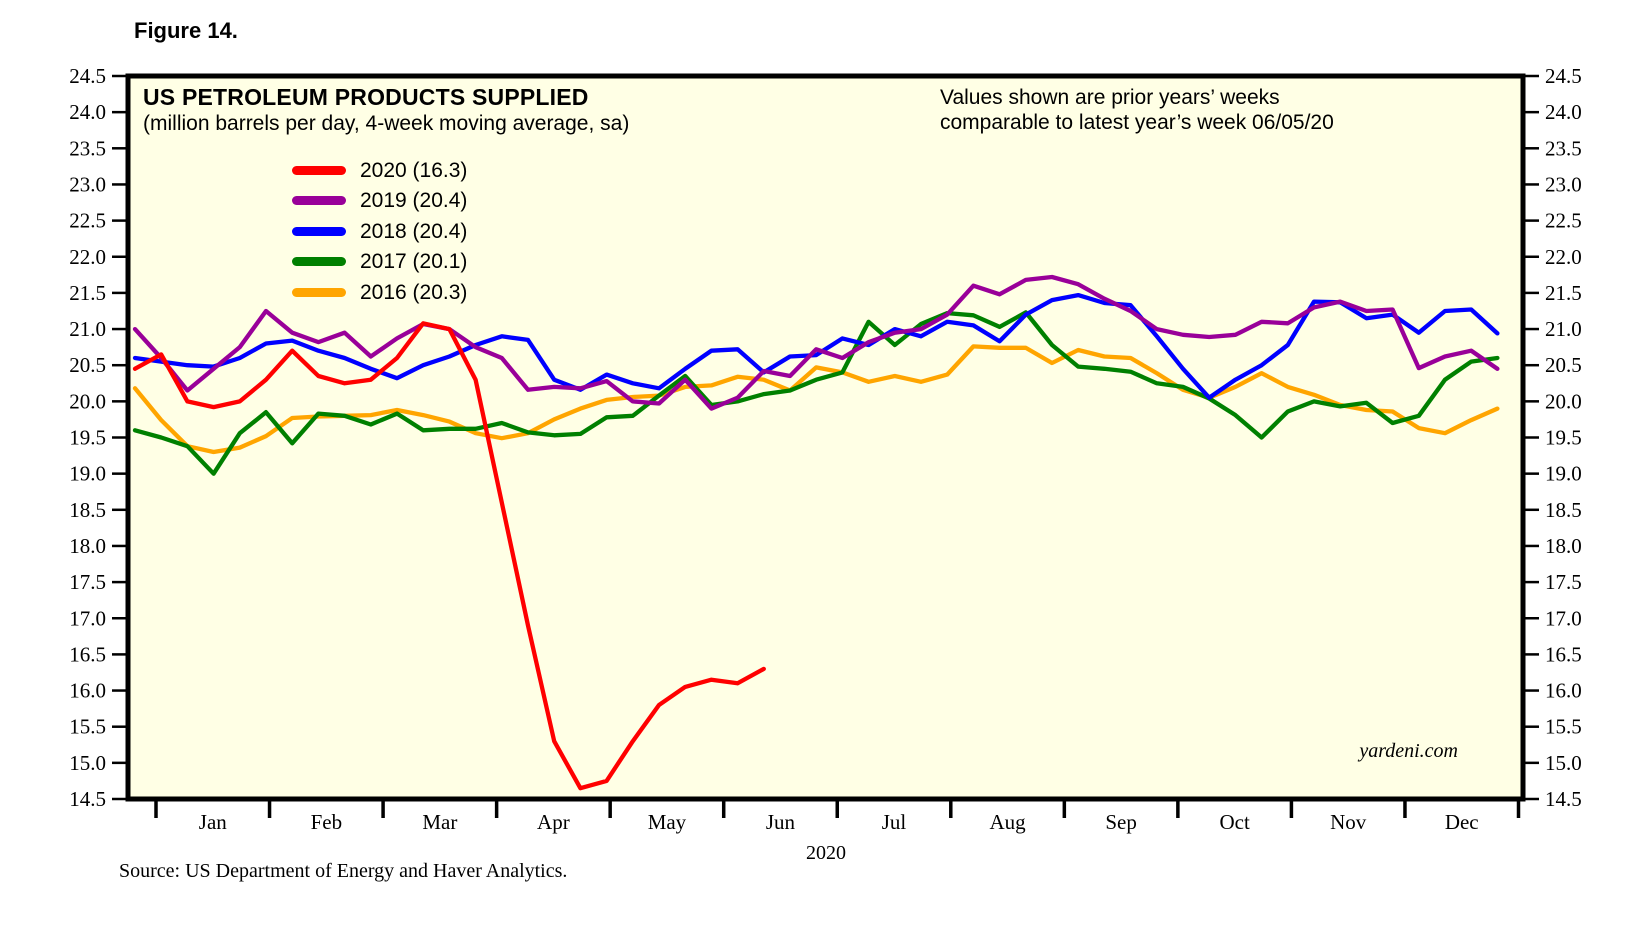 This screenshot has width=1632, height=937. I want to click on x-axis-month-label: Feb, so click(327, 822).